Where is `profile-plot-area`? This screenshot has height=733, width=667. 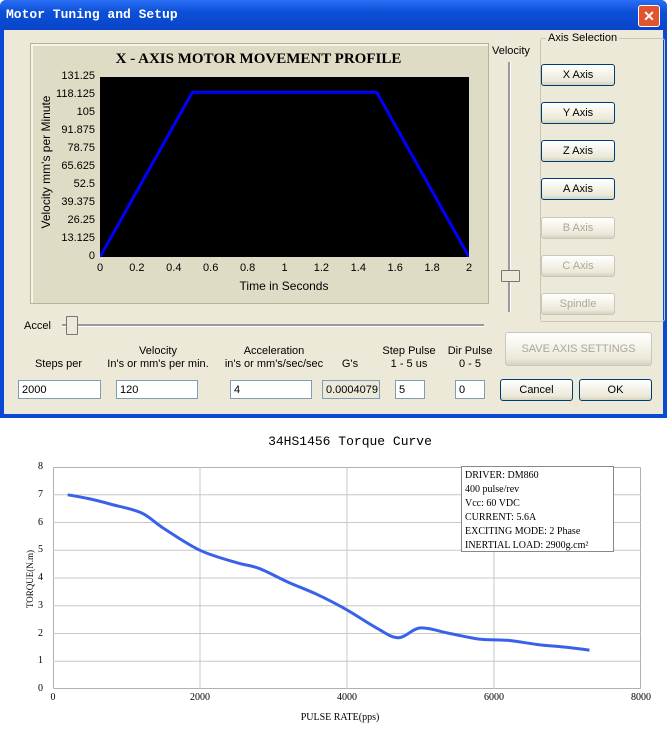 profile-plot-area is located at coordinates (284, 167).